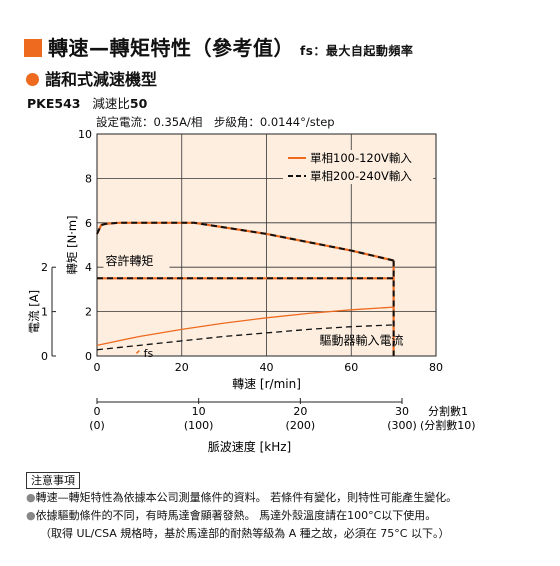 This screenshot has height=566, width=560. I want to click on allowable-torque-label: 容許轉矩, so click(129, 260).